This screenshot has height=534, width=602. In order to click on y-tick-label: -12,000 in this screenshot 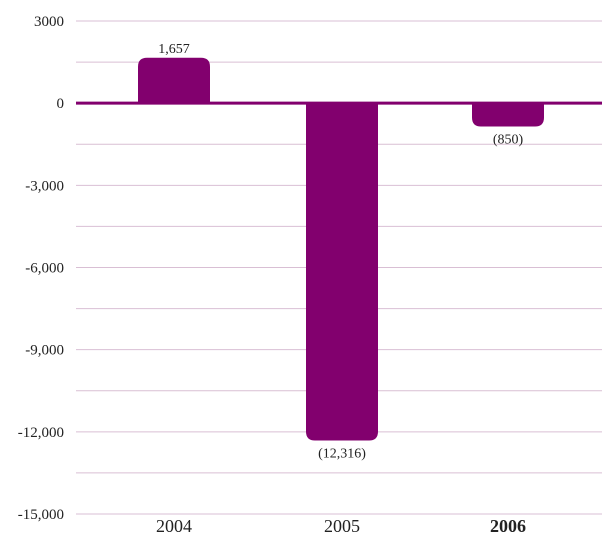, I will do `click(41, 433)`.